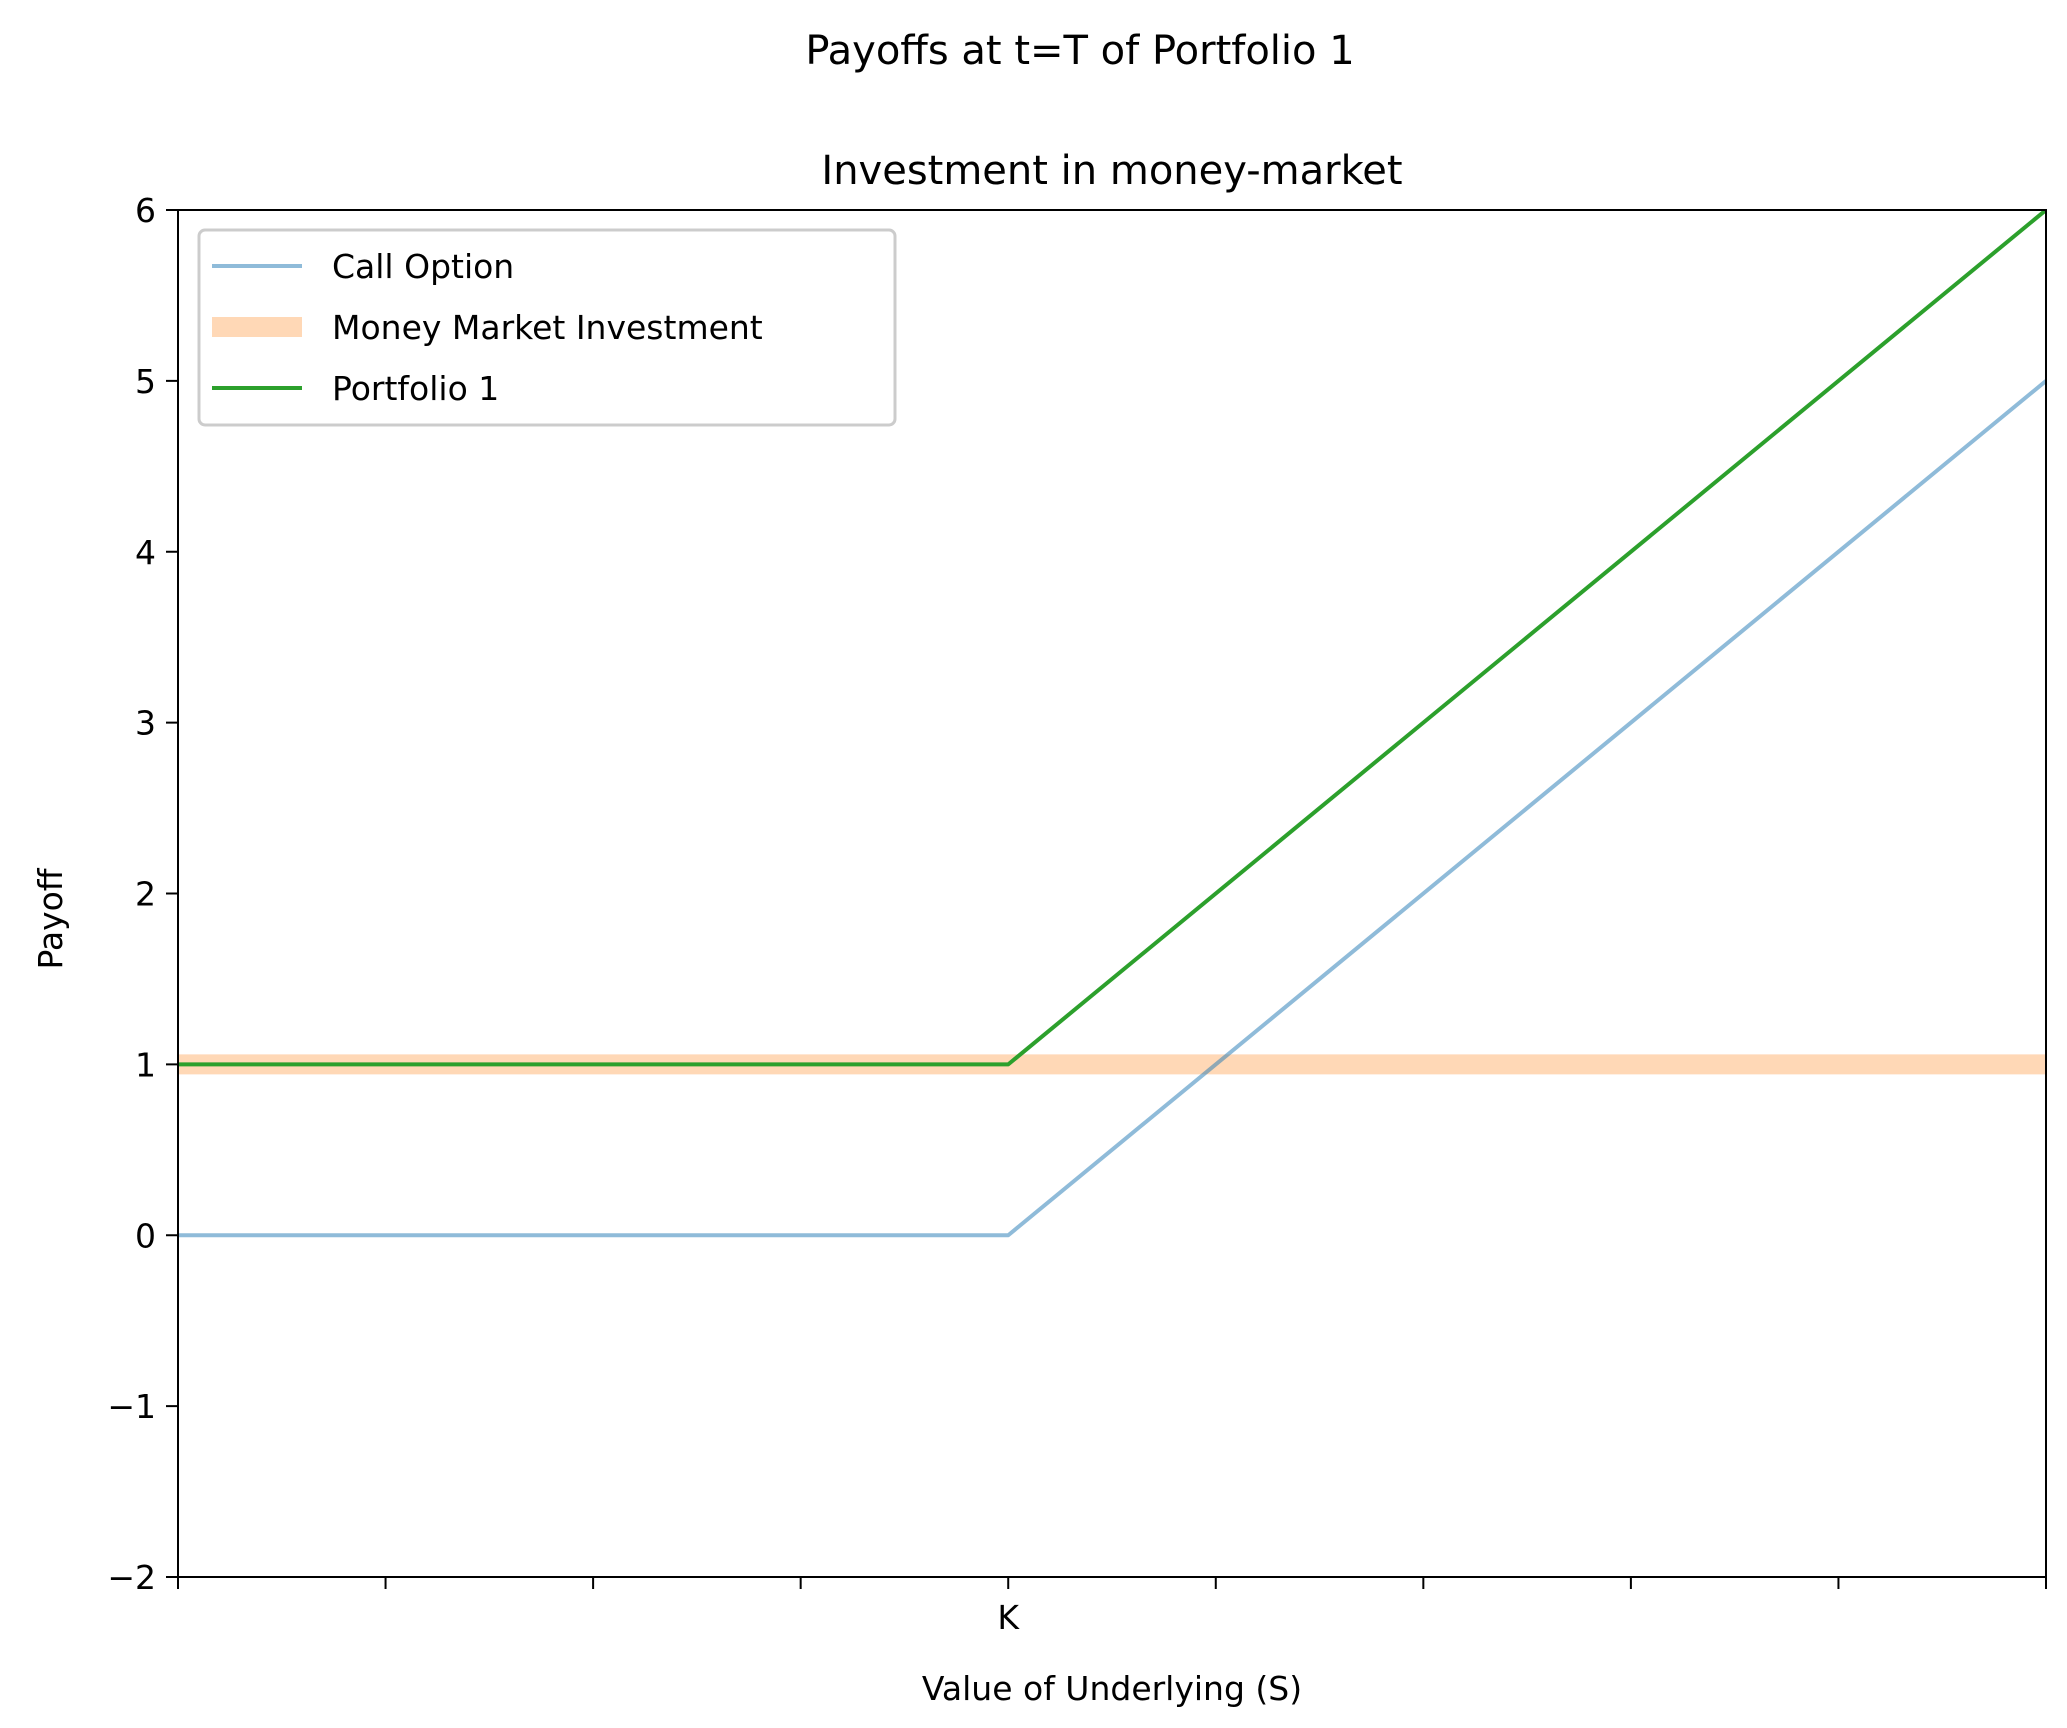  What do you see at coordinates (145, 210) in the screenshot?
I see `y-tick-label-8: 6` at bounding box center [145, 210].